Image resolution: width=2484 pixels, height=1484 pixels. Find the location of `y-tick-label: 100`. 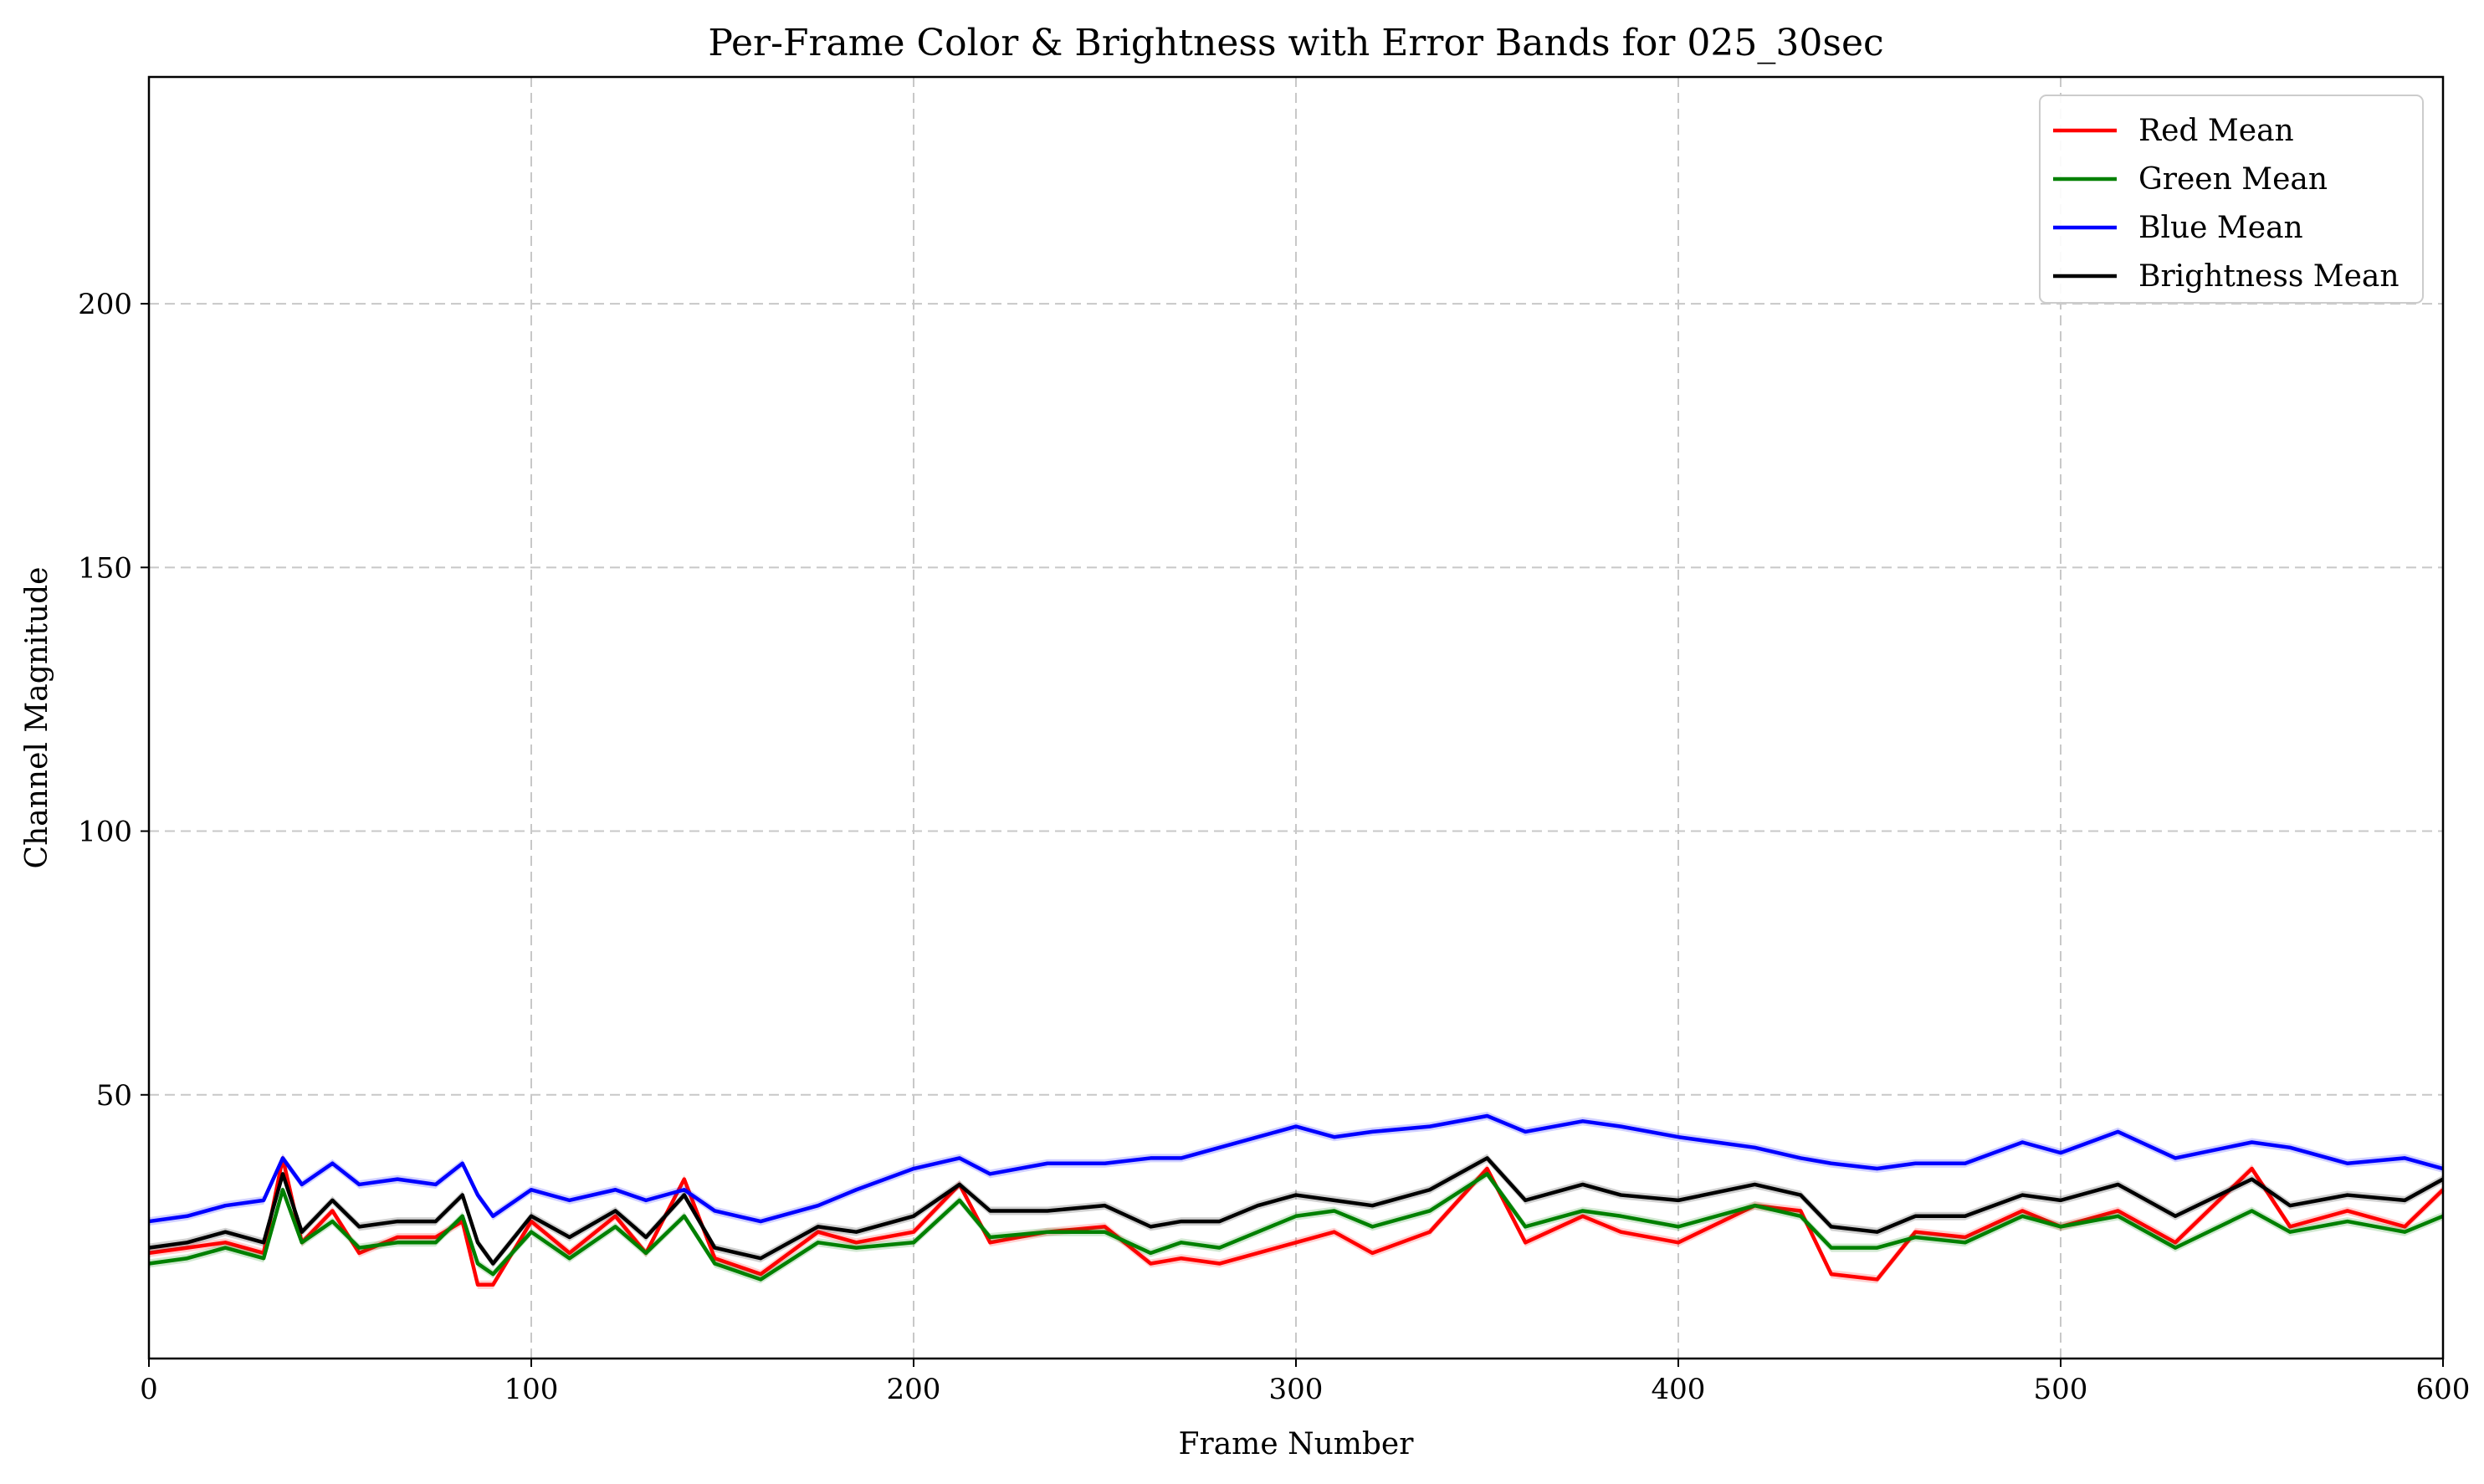

y-tick-label: 100 is located at coordinates (105, 832).